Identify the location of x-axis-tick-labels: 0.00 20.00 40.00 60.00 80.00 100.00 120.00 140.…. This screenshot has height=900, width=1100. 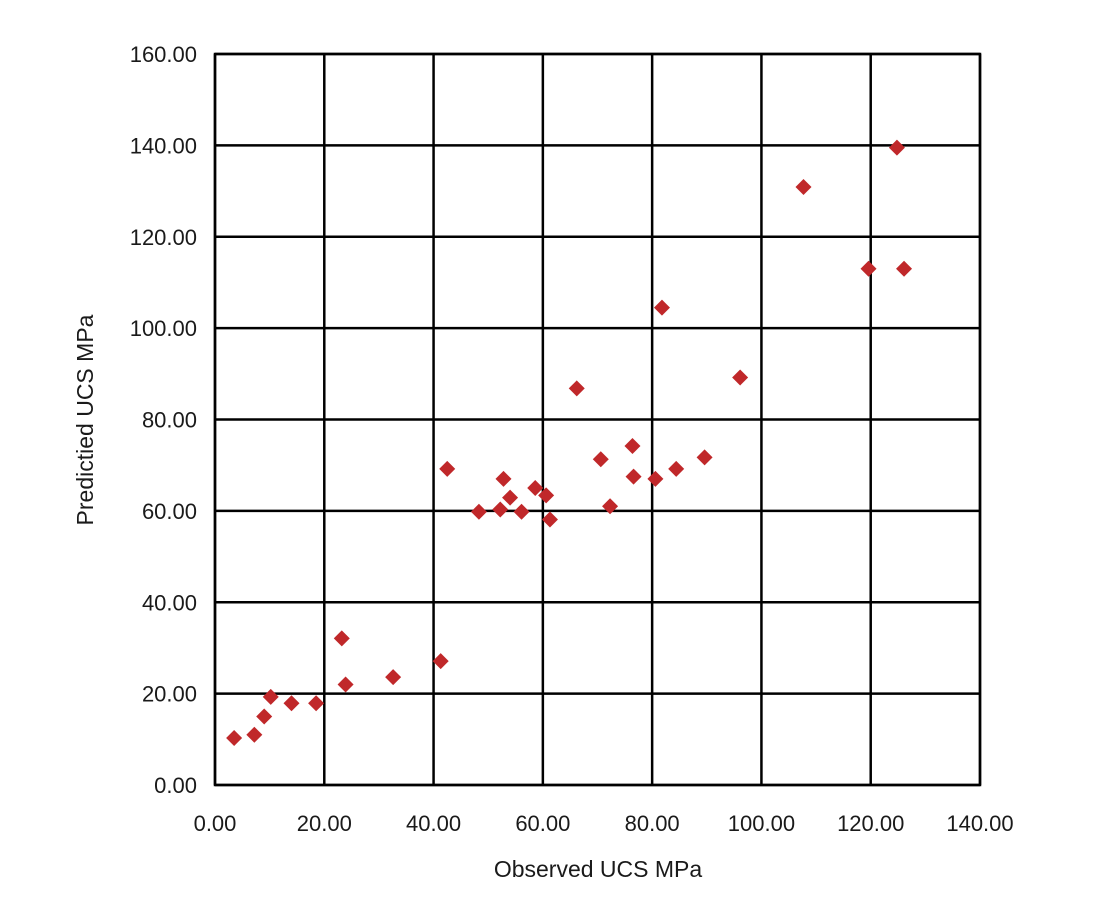
(604, 823).